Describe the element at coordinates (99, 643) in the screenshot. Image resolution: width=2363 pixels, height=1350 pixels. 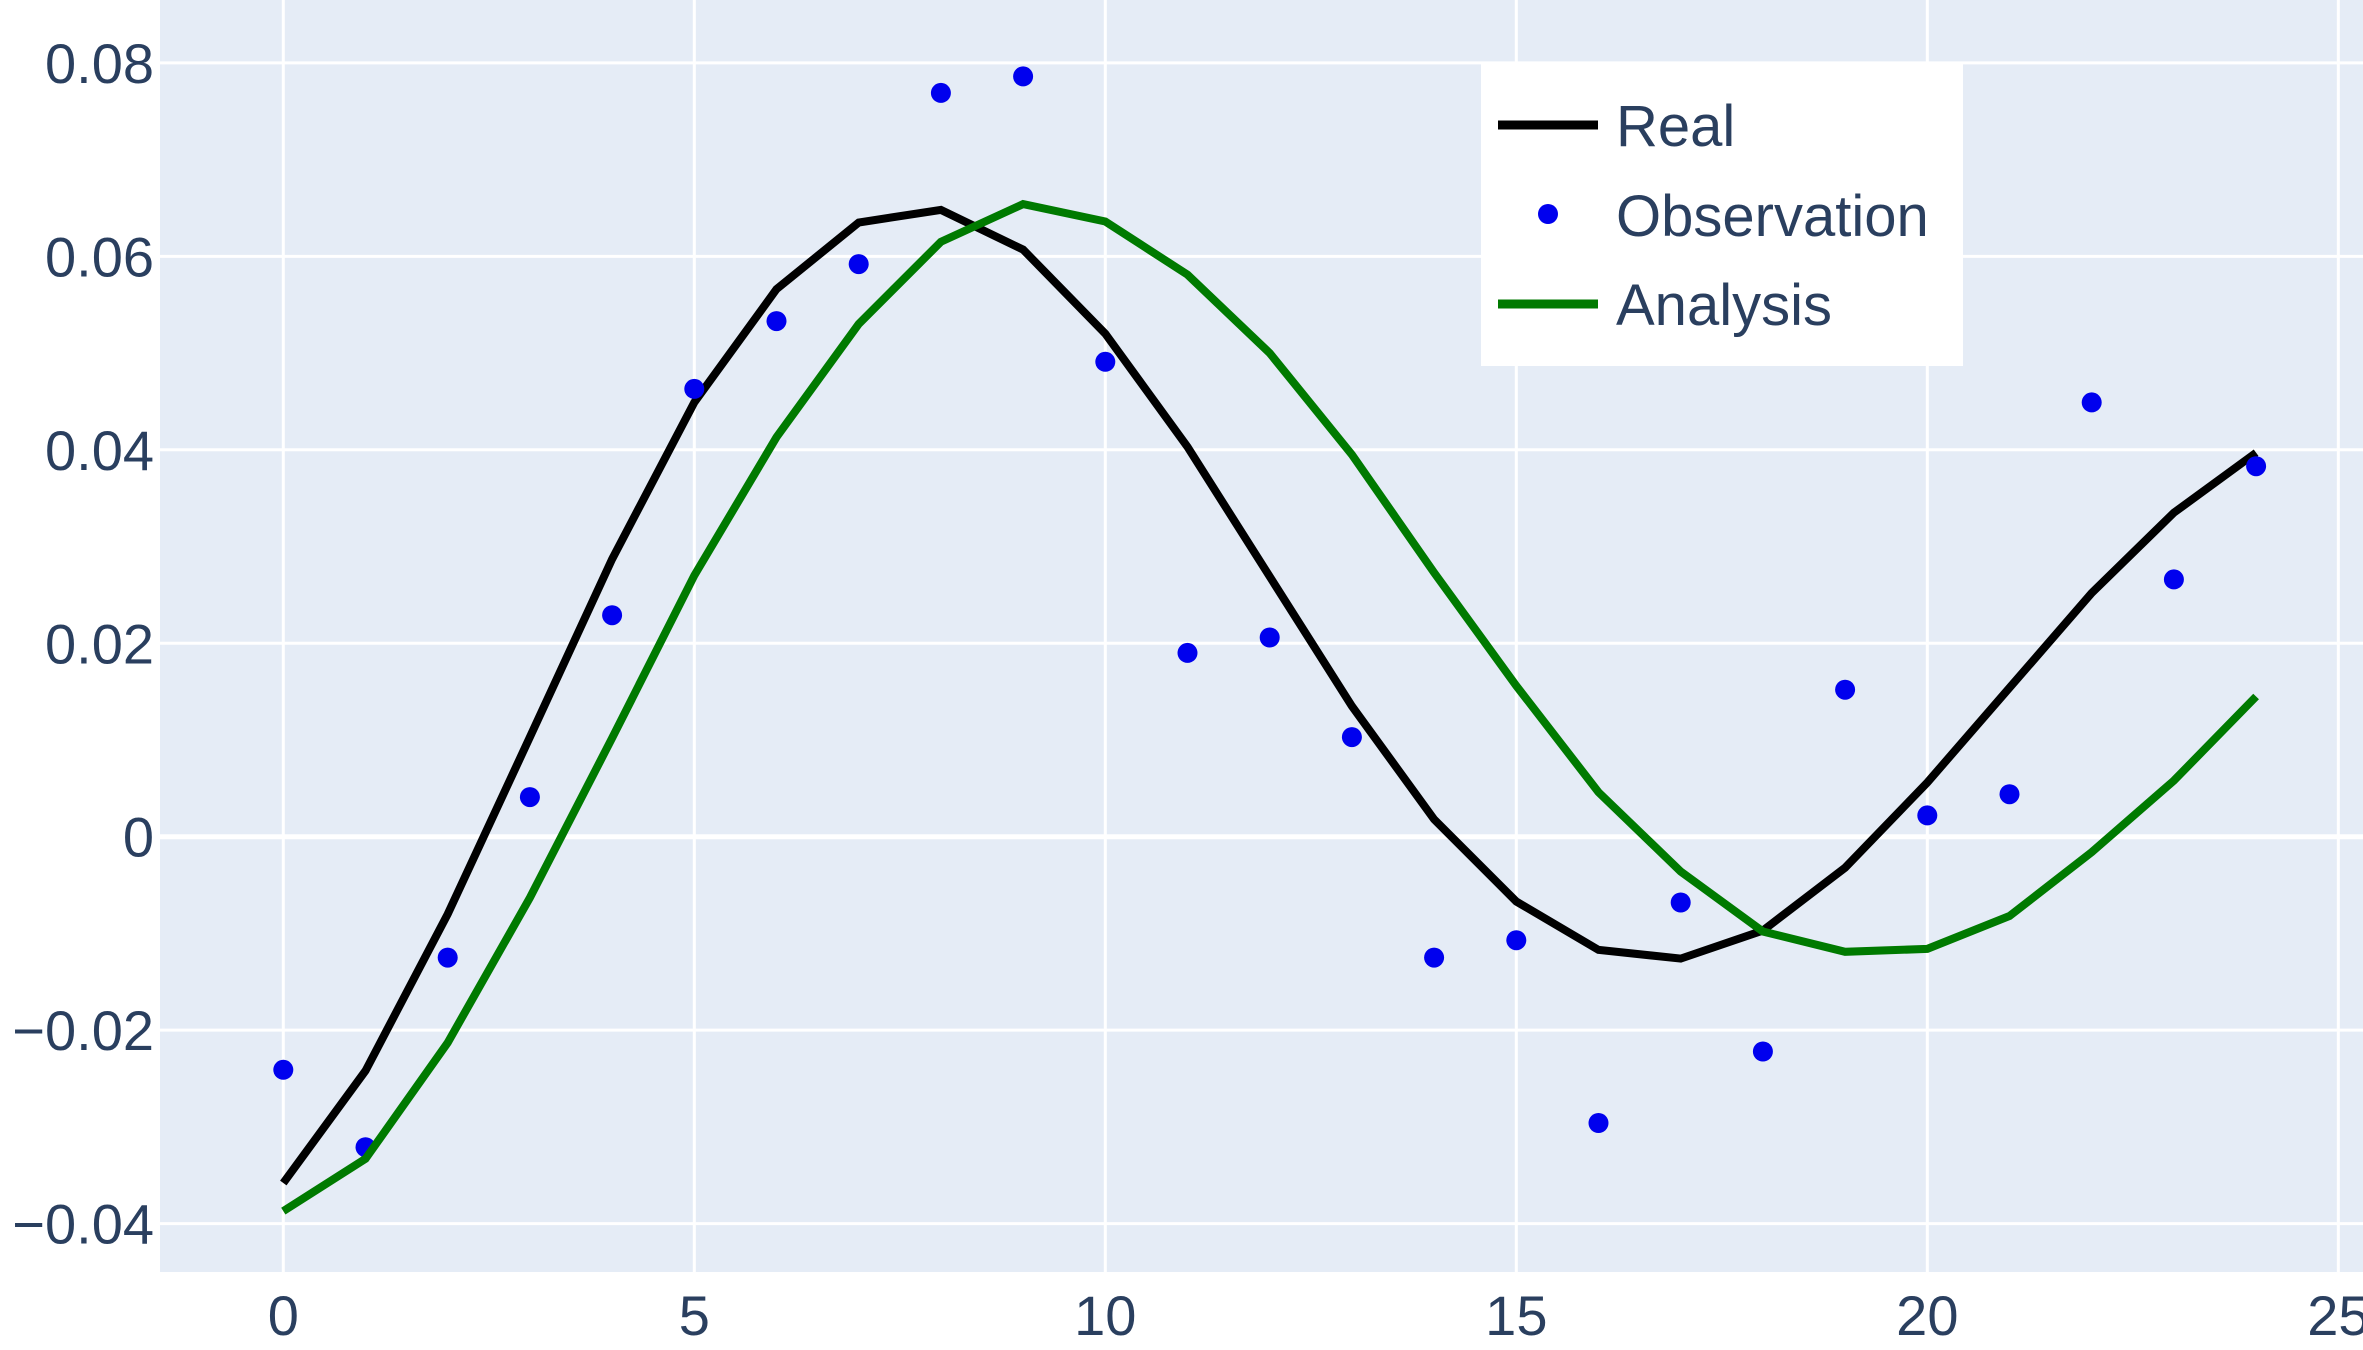
I see `y-tick-label: 0.02` at that location.